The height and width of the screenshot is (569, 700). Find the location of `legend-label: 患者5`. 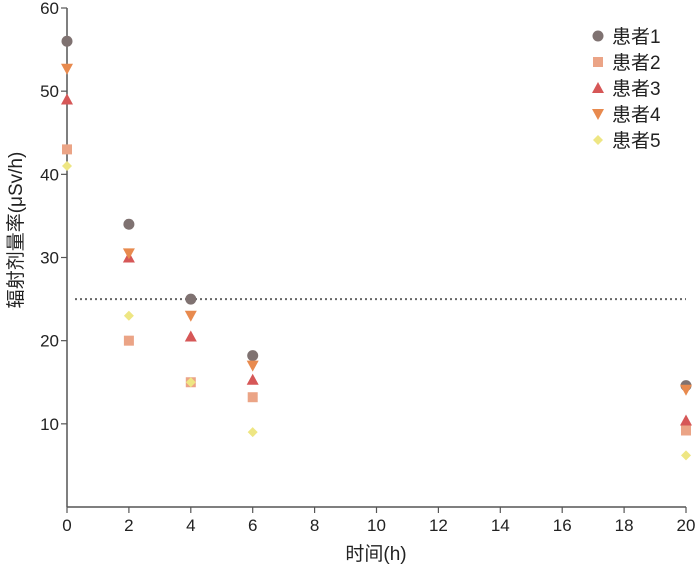

legend-label: 患者5 is located at coordinates (636, 141).